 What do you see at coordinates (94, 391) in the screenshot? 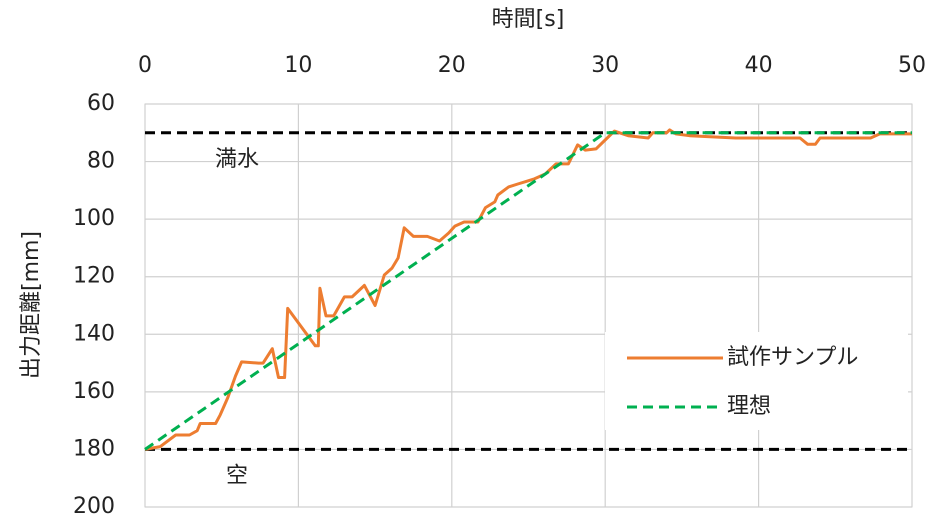
I see `y-tick-label: 160` at bounding box center [94, 391].